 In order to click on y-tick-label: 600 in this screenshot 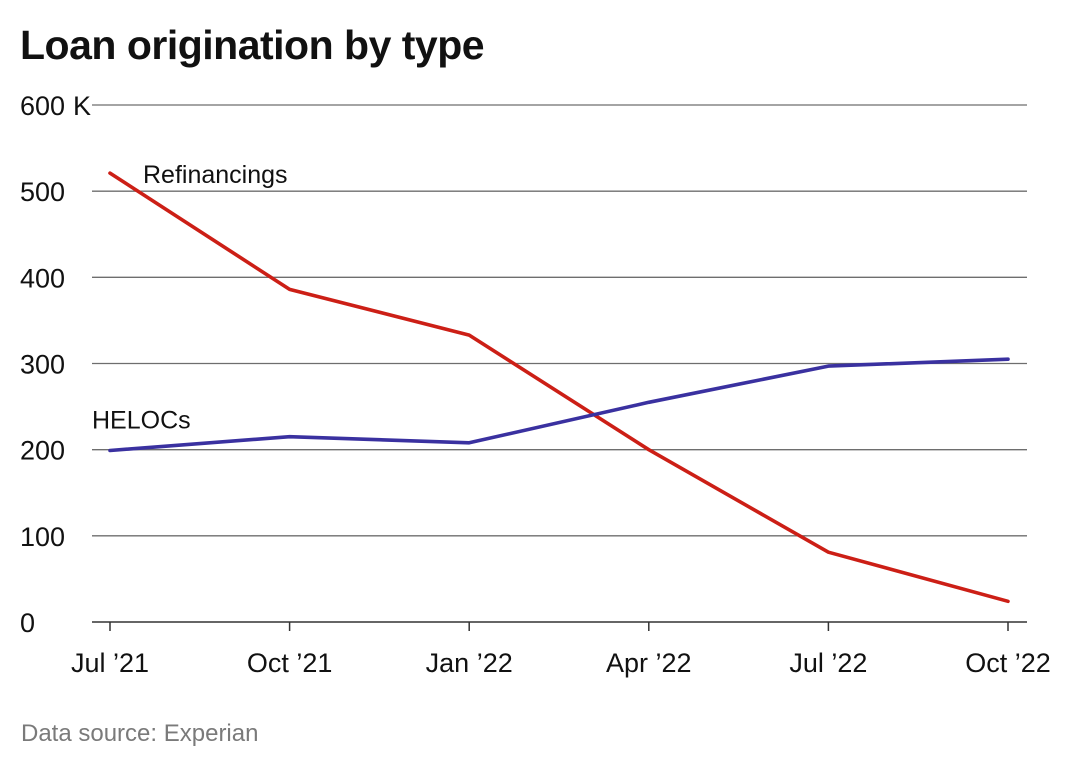, I will do `click(42, 106)`.